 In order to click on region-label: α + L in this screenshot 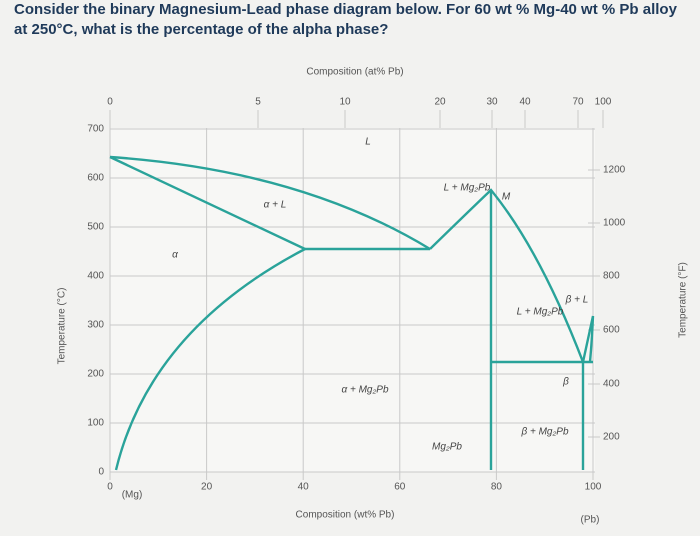, I will do `click(275, 205)`.